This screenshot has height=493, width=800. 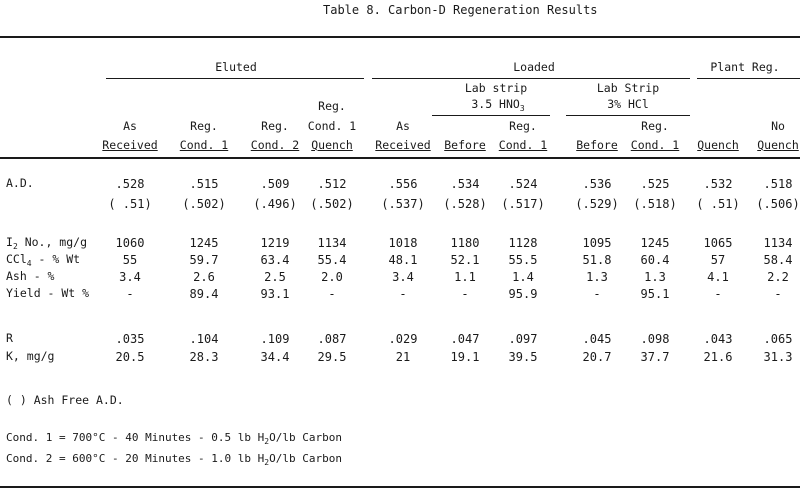 What do you see at coordinates (534, 67) in the screenshot?
I see `group-loaded: Loaded` at bounding box center [534, 67].